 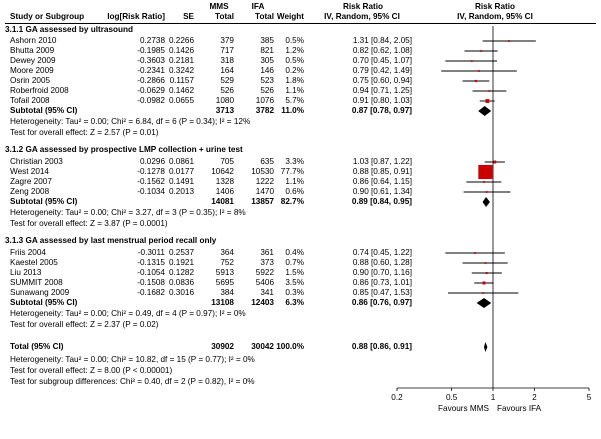 What do you see at coordinates (381, 346) in the screenshot?
I see `total-ci: 0.88 [0.86, 0.91]` at bounding box center [381, 346].